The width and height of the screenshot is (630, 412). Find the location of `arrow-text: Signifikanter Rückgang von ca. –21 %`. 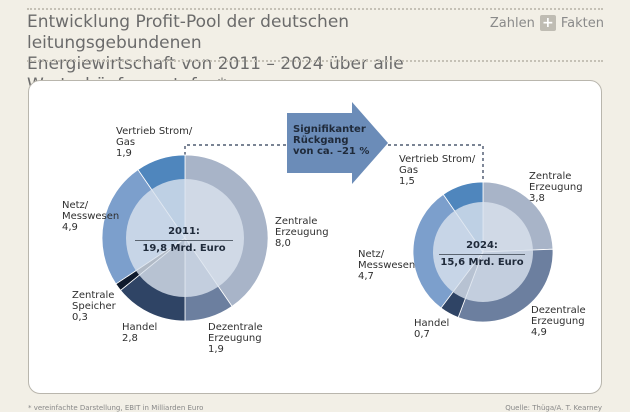

arrow-text: Signifikanter Rückgang von ca. –21 % is located at coordinates (331, 140).